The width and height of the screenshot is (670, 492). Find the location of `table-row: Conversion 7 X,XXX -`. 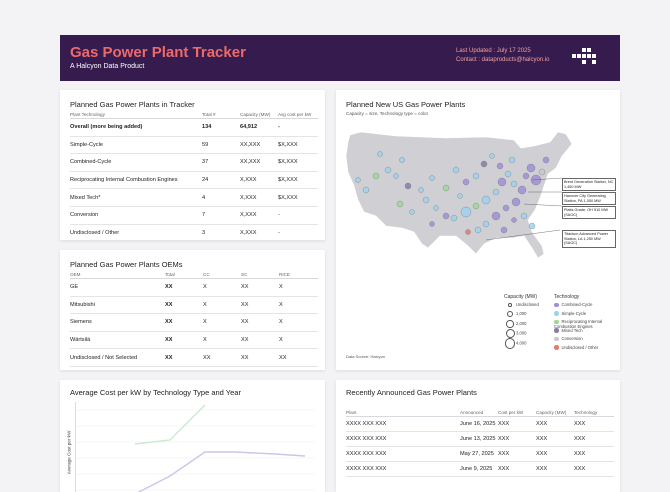

table-row: Conversion 7 X,XXX - is located at coordinates (194, 215).